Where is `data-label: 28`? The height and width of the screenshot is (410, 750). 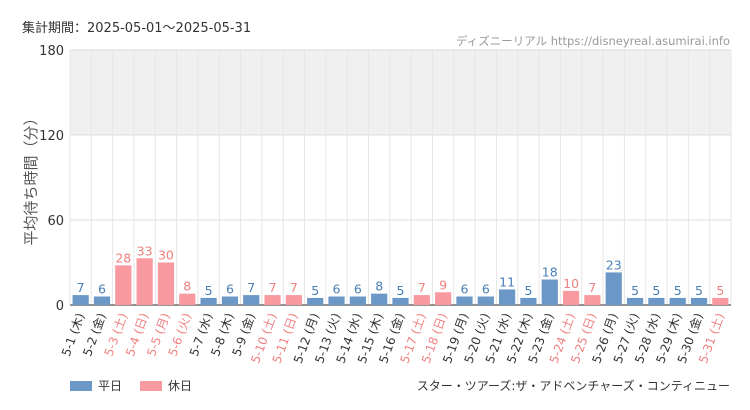
data-label: 28 is located at coordinates (123, 257).